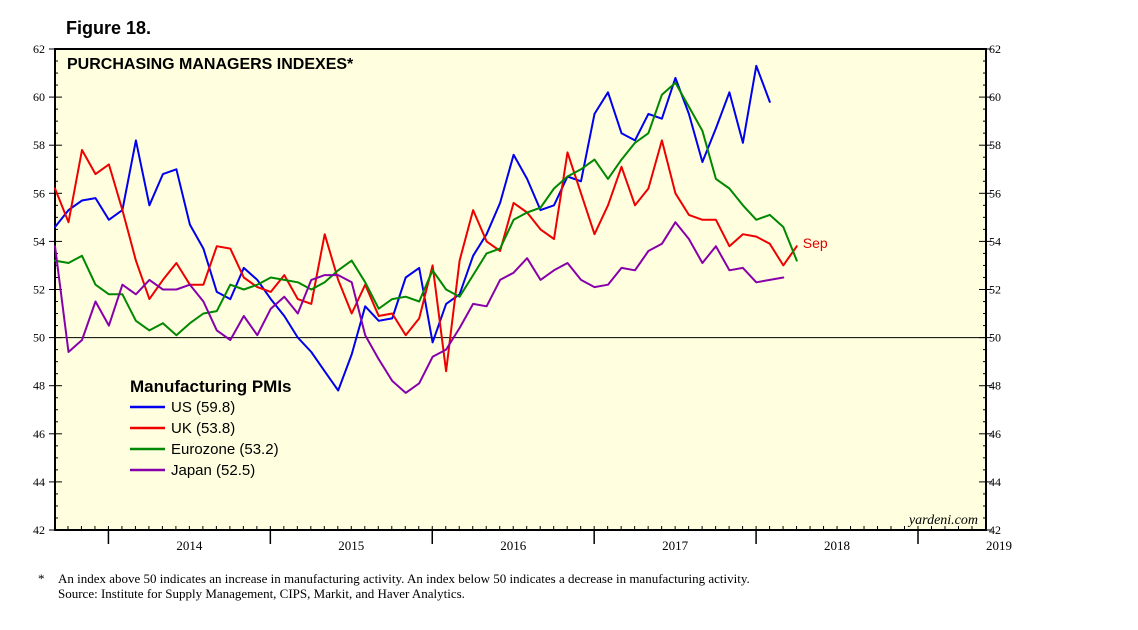 Image resolution: width=1138 pixels, height=630 pixels. I want to click on y-tick-label-right: 60, so click(995, 97).